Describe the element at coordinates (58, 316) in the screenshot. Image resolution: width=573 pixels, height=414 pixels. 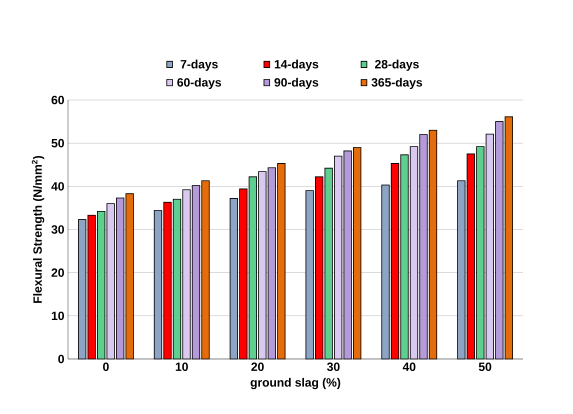
I see `y-tick-label: 10` at that location.